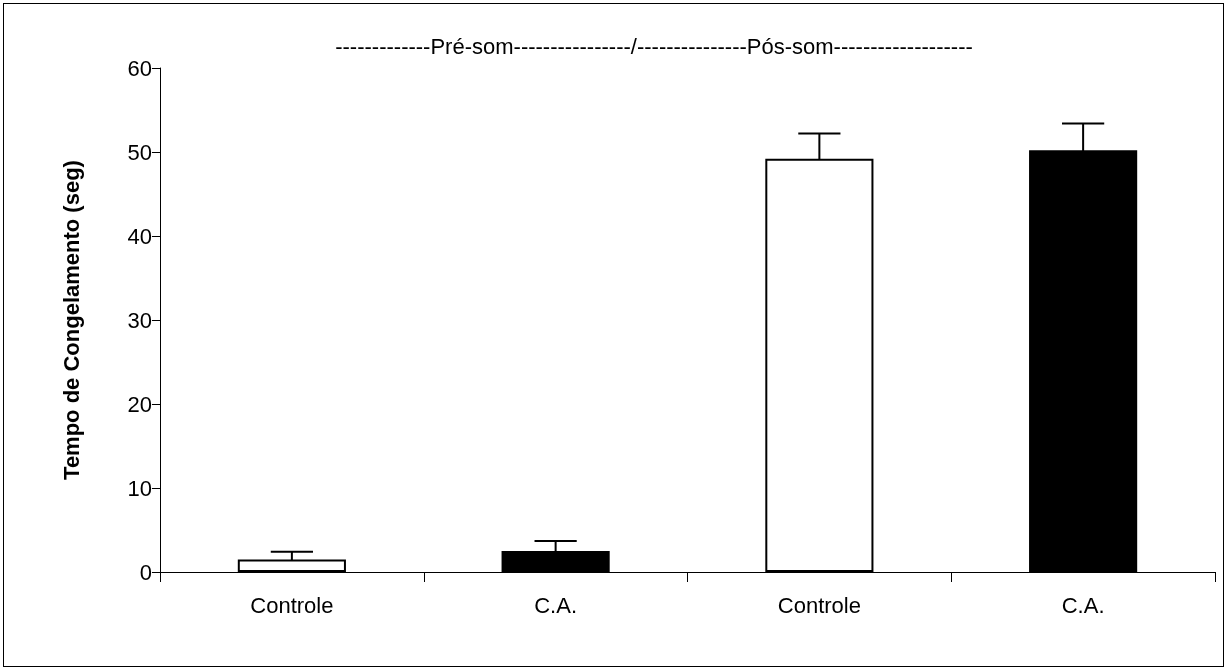 This screenshot has width=1229, height=672. Describe the element at coordinates (654, 46) in the screenshot. I see `chart-title: -------------Pré-som----------------/---------------Pós-som-------------------` at that location.